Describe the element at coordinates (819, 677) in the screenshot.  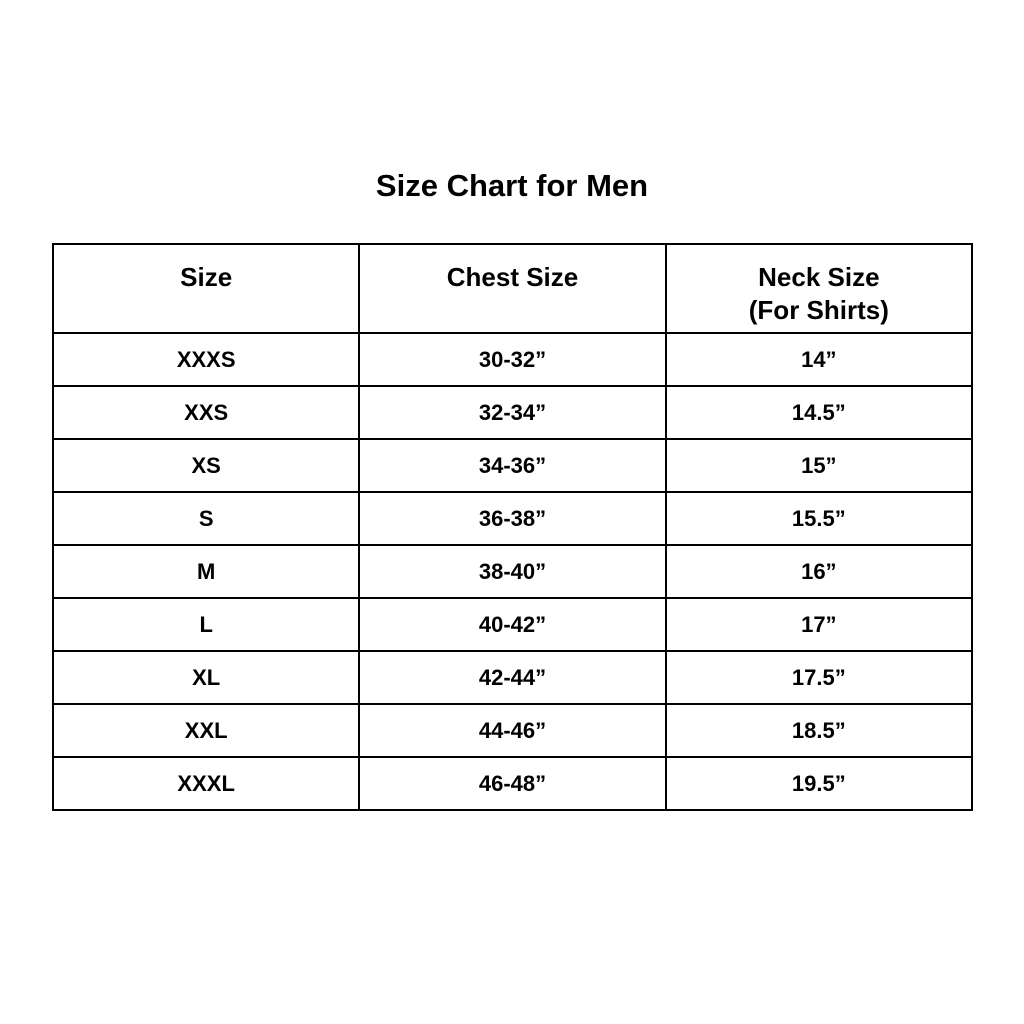
I see `neck-size-cell: 17.5”` at that location.